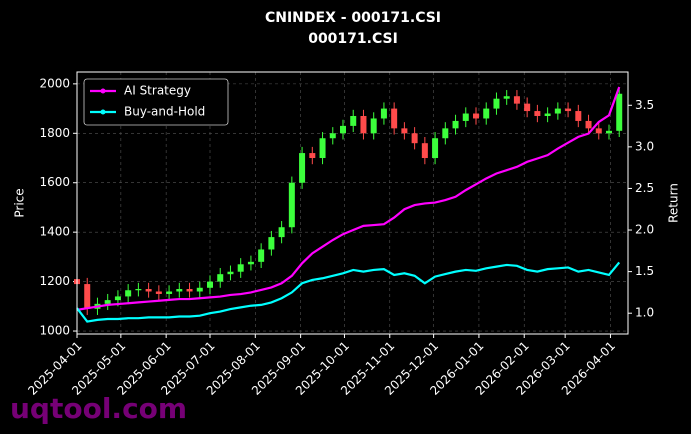 This screenshot has width=691, height=434. Describe the element at coordinates (644, 313) in the screenshot. I see `y2-tick-label: 1.0` at that location.